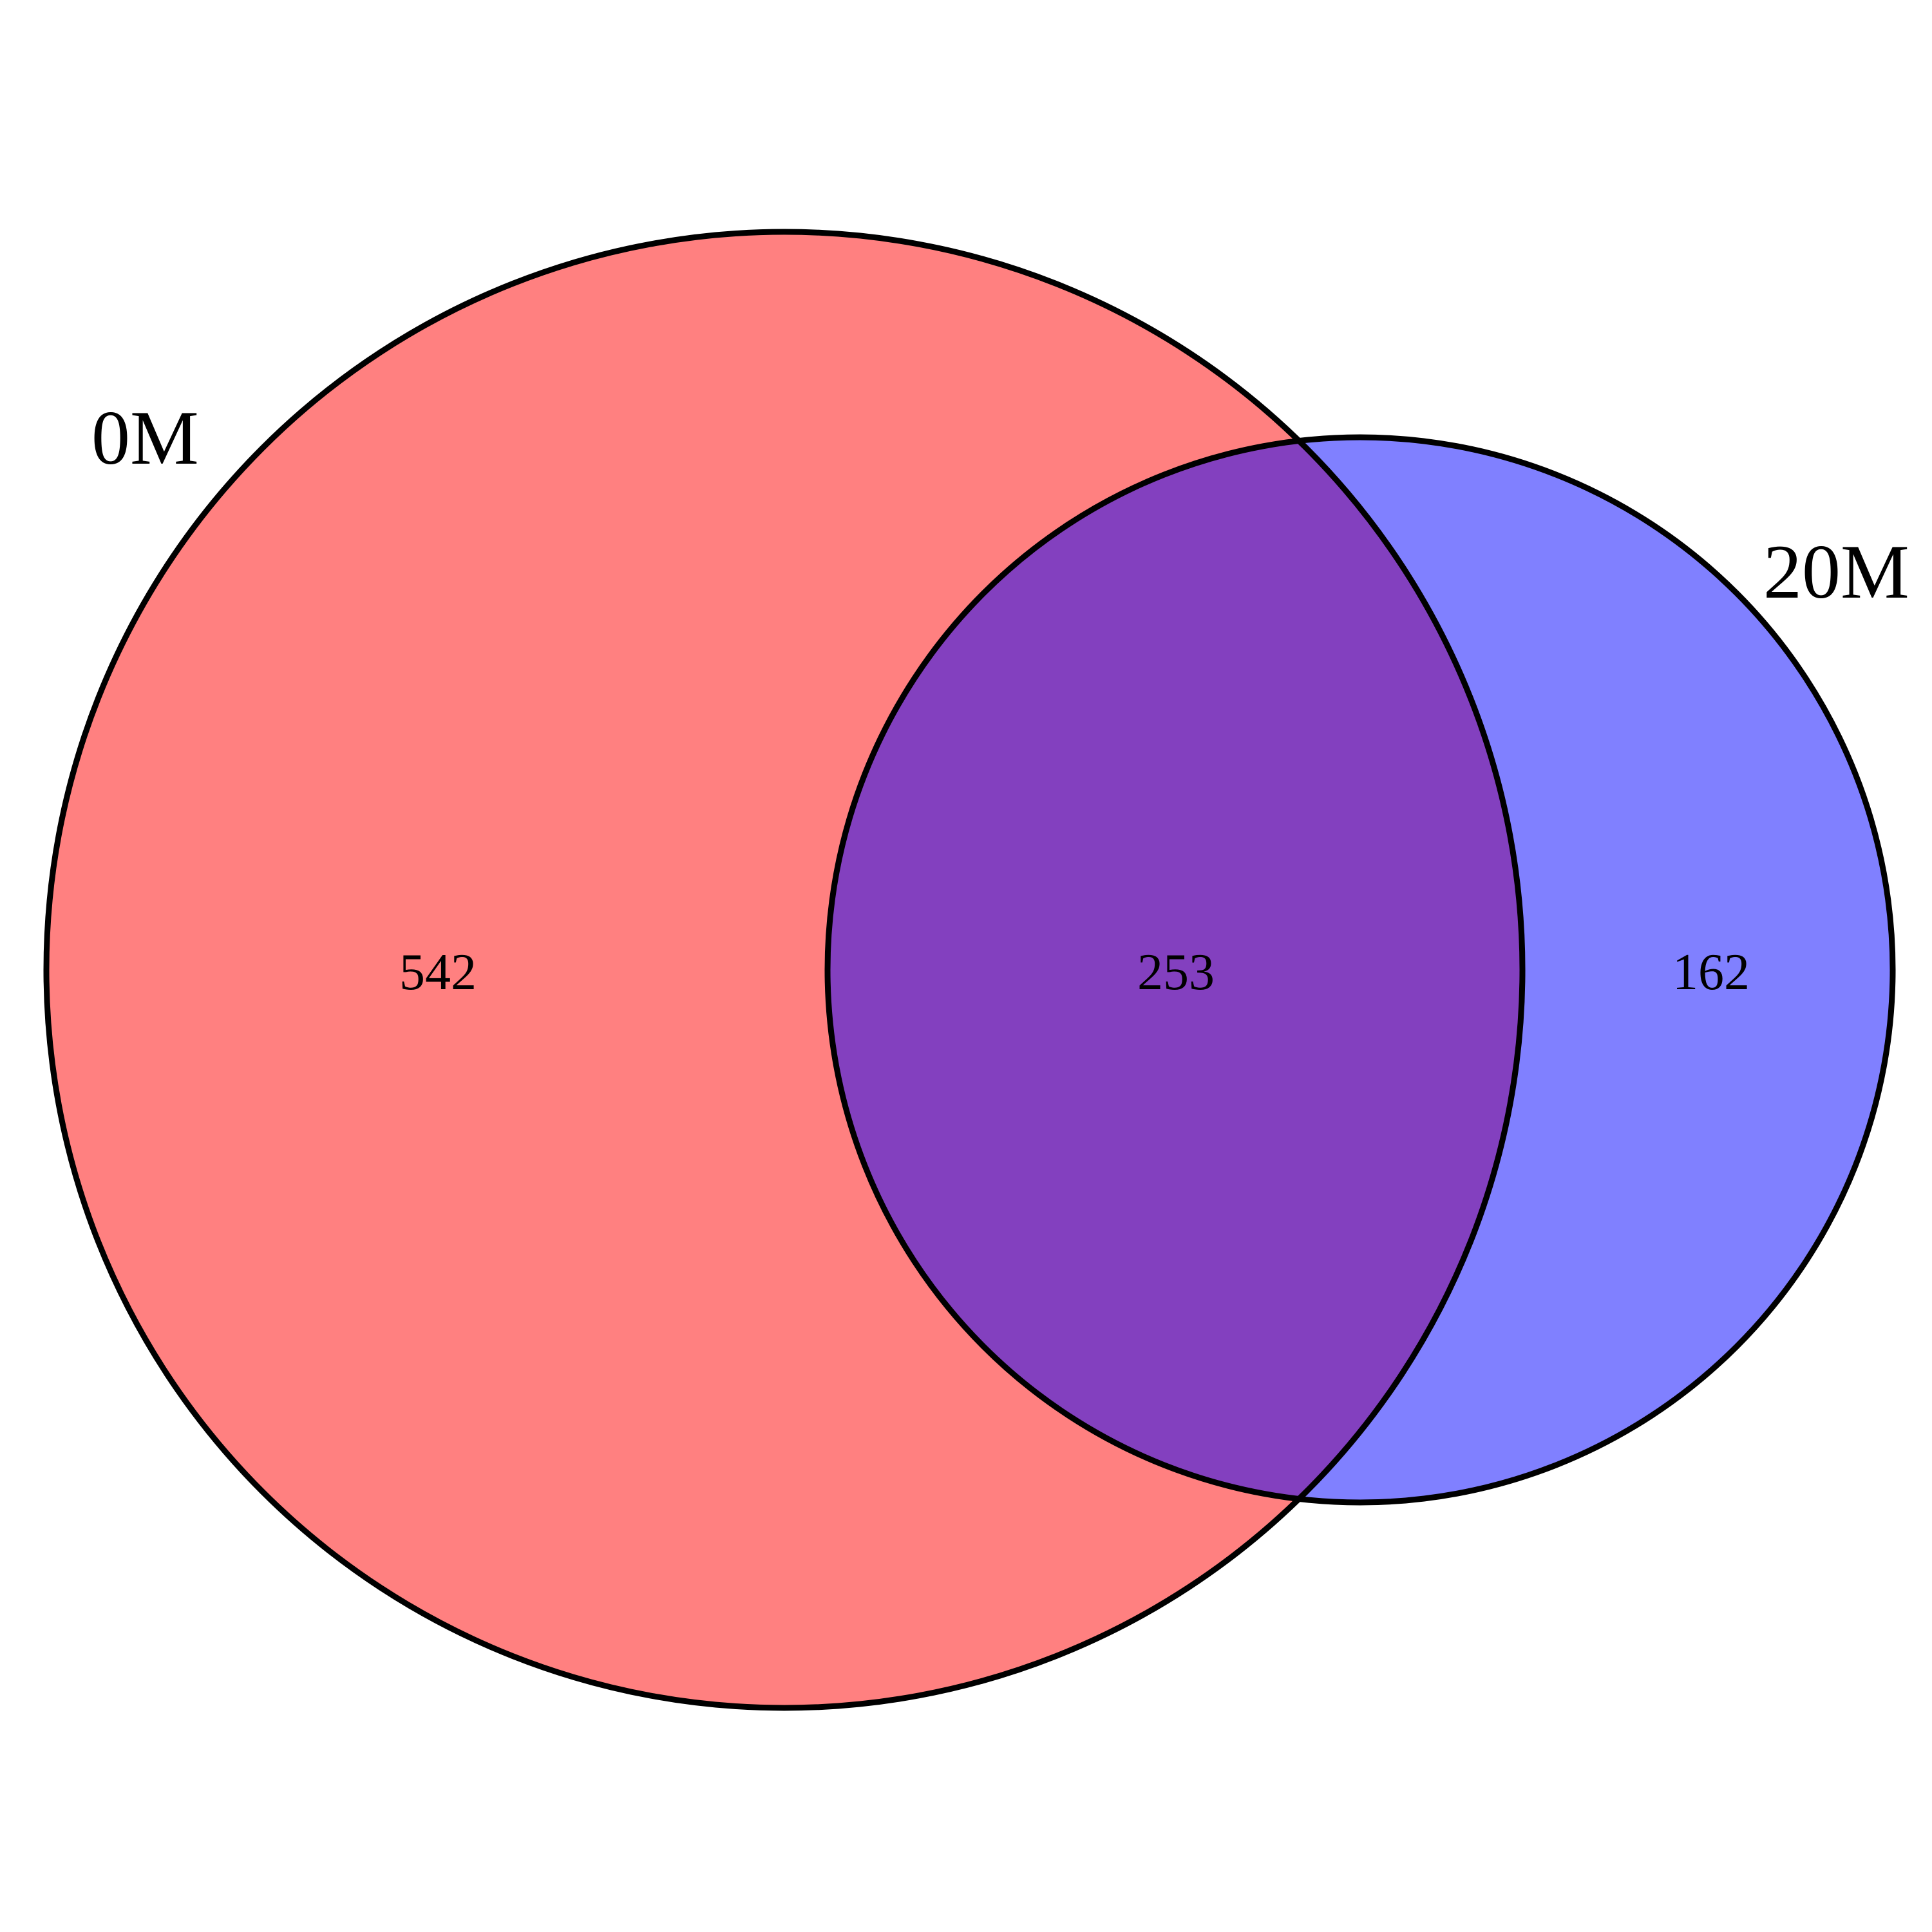 The image size is (1932, 1932). Describe the element at coordinates (1711, 973) in the screenshot. I see `count-only-20m: 162` at that location.